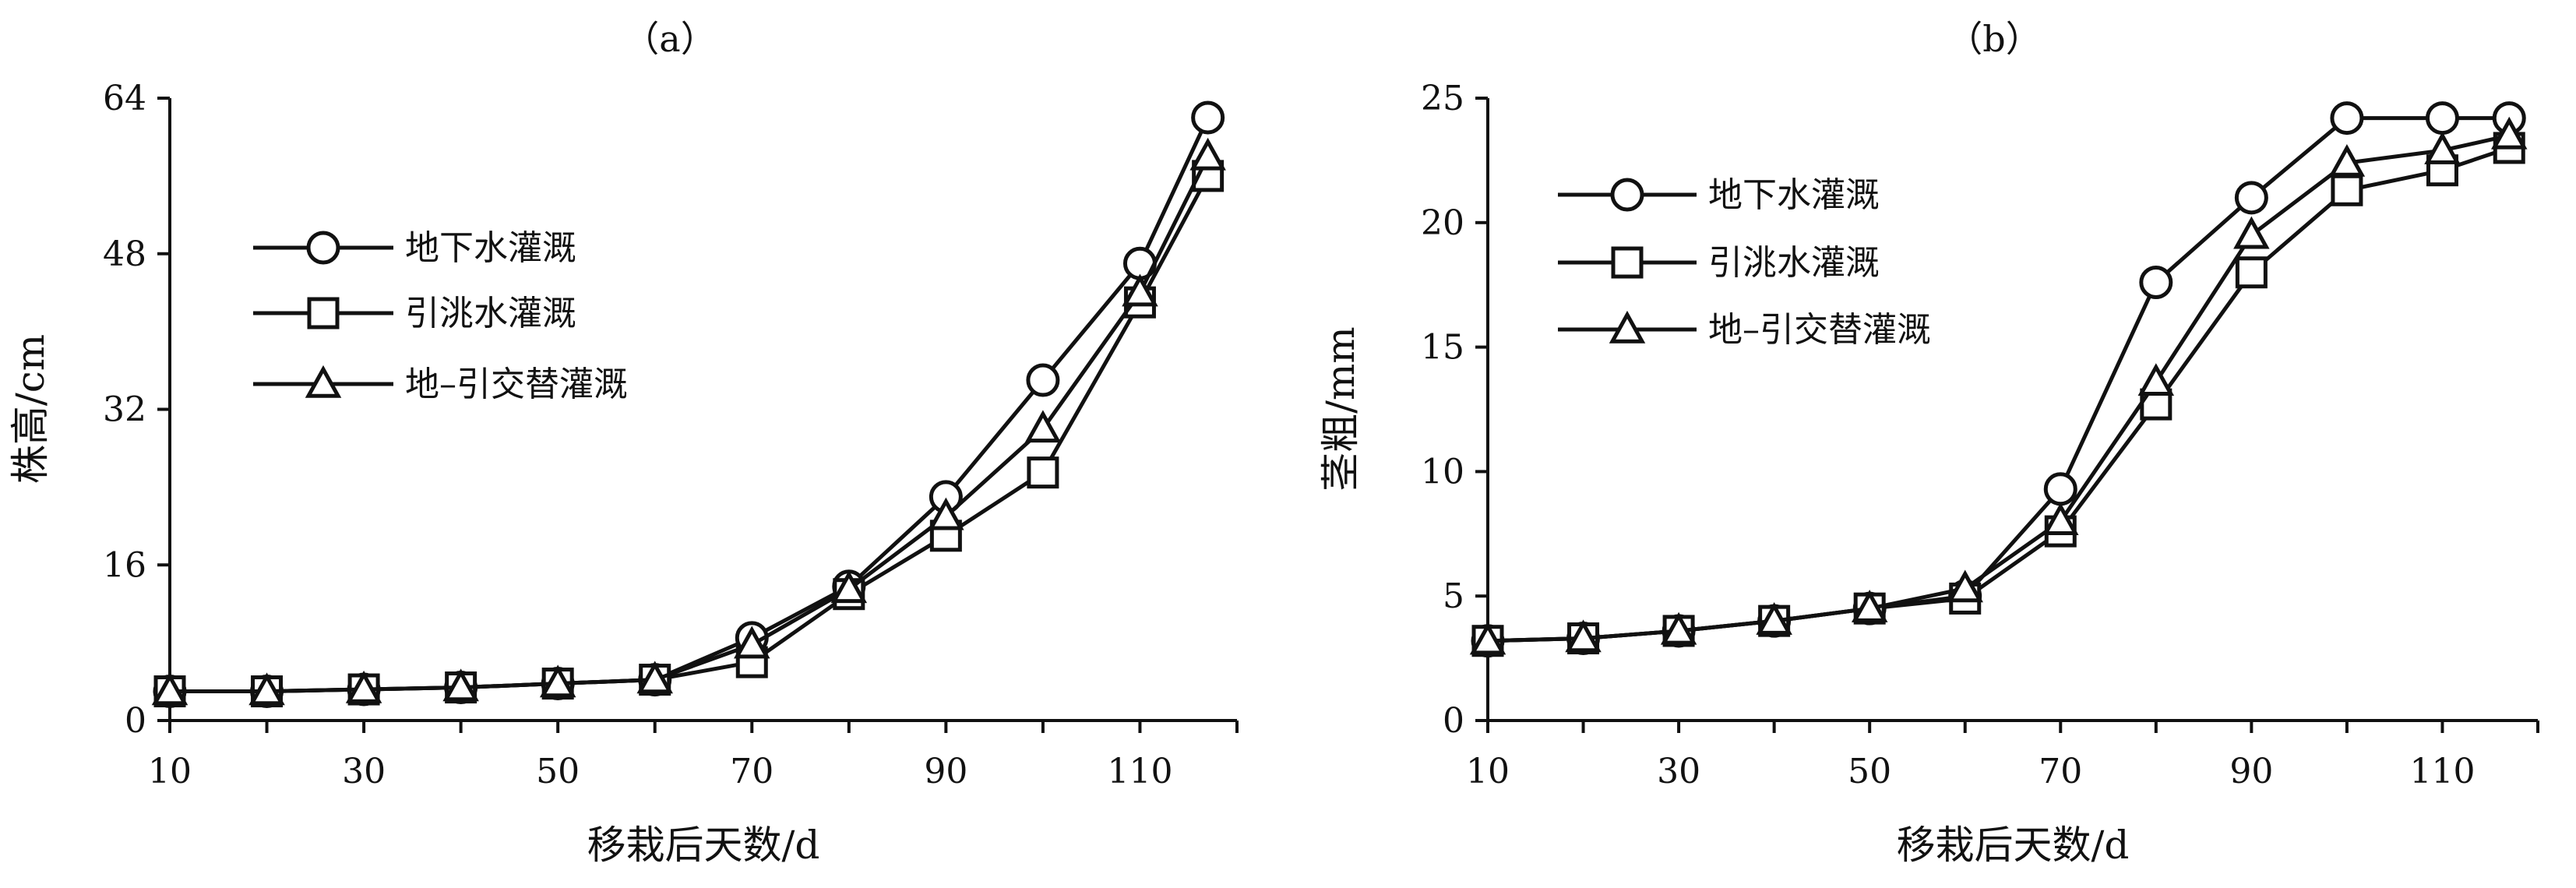  I want to click on panel-title: （a）, so click(669, 39).